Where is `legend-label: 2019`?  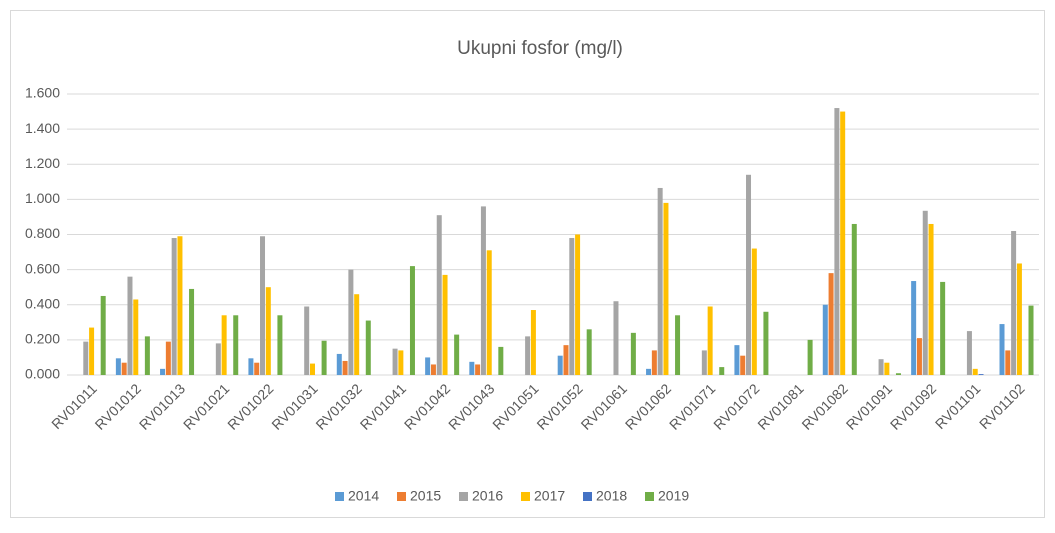
legend-label: 2019 is located at coordinates (673, 496).